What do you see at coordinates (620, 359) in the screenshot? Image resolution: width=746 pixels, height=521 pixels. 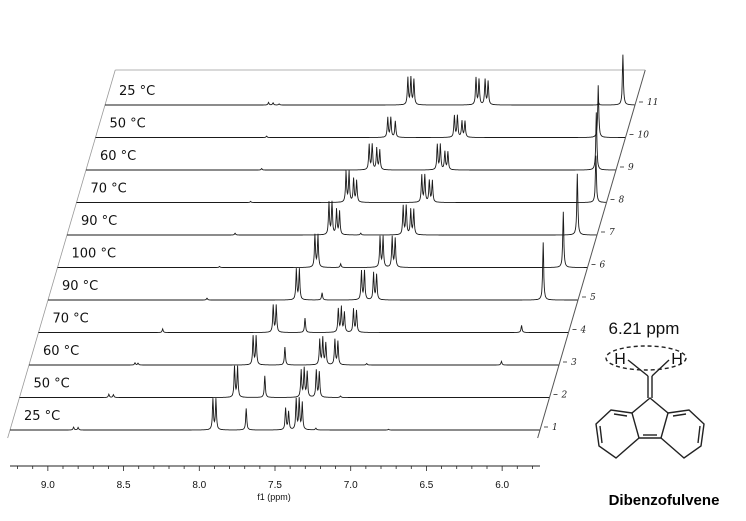 I see `h-label-left: H` at bounding box center [620, 359].